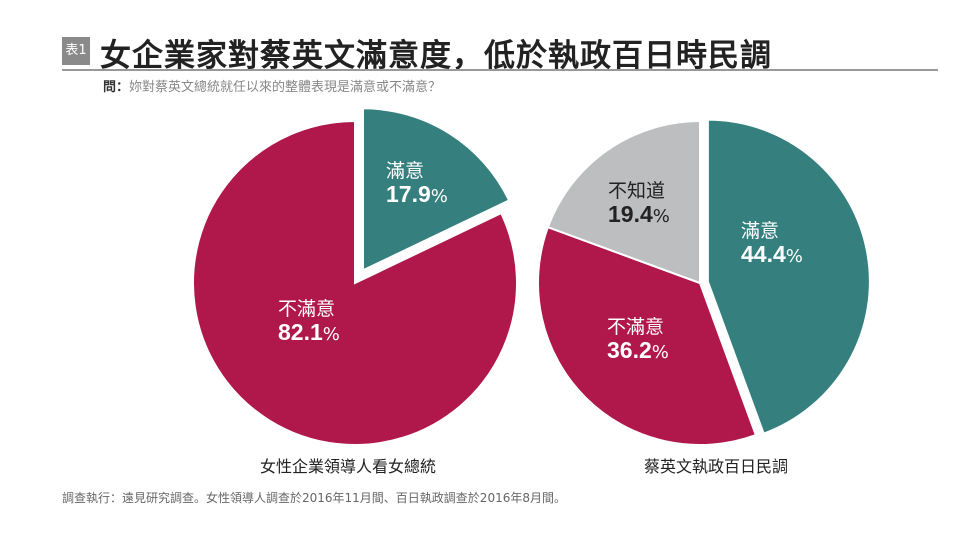 This screenshot has width=980, height=546. Describe the element at coordinates (76, 51) in the screenshot. I see `table-badge: 表1` at that location.